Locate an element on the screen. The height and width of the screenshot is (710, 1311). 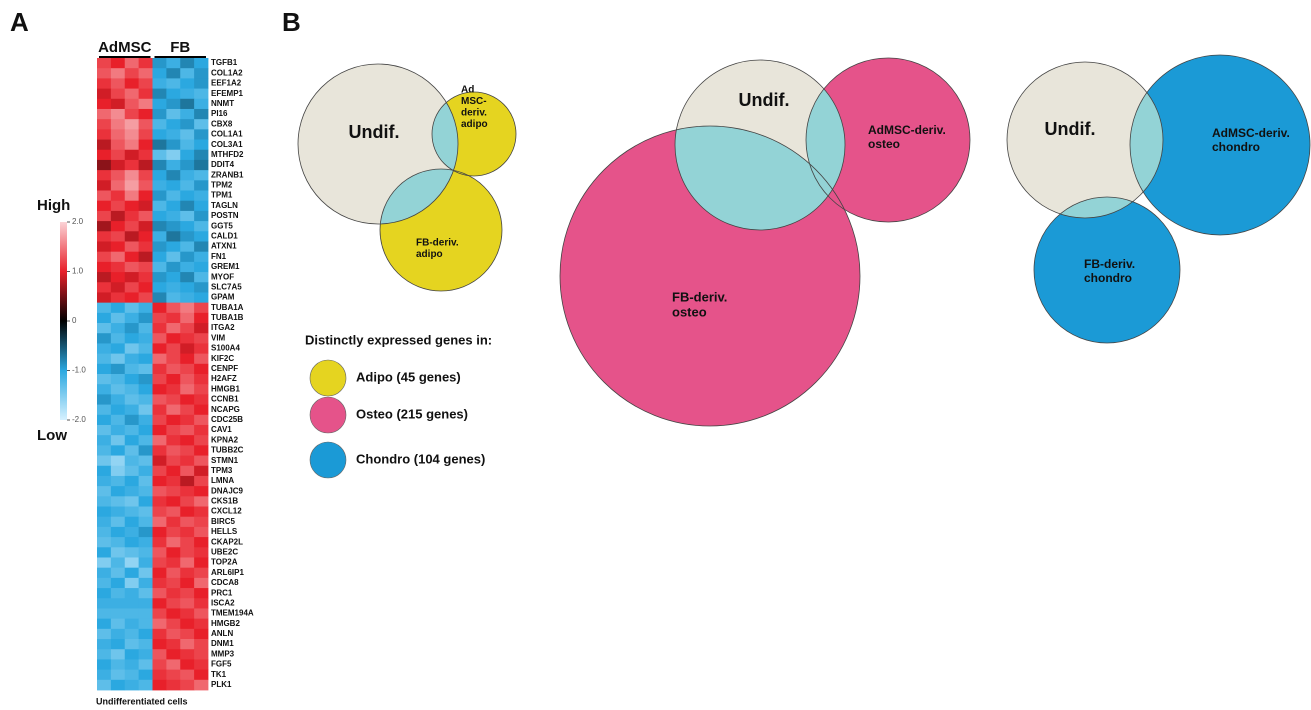
venn-label: chondro is located at coordinates (1108, 278).